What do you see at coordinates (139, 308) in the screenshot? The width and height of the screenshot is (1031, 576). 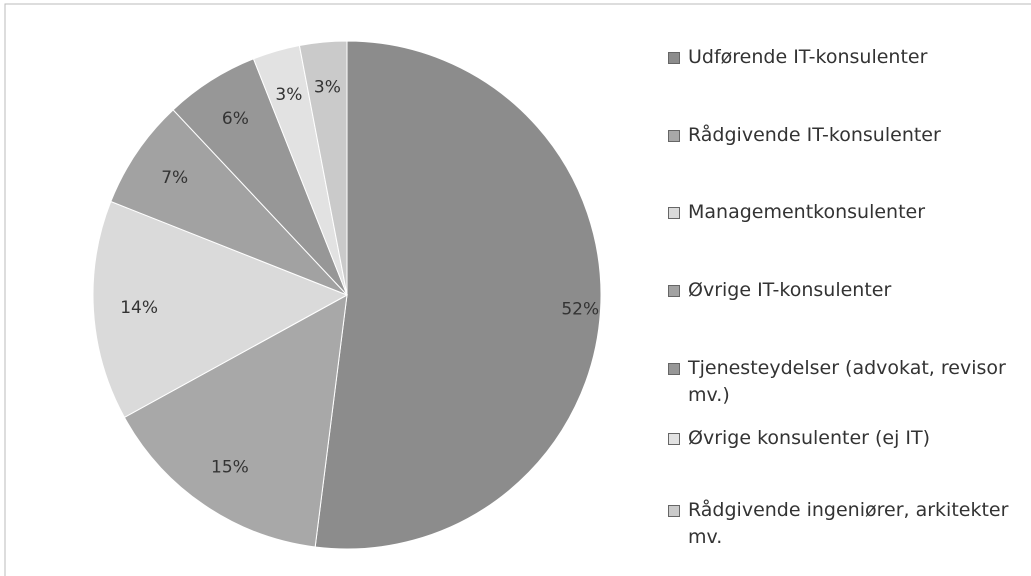 I see `data-label: 14%` at bounding box center [139, 308].